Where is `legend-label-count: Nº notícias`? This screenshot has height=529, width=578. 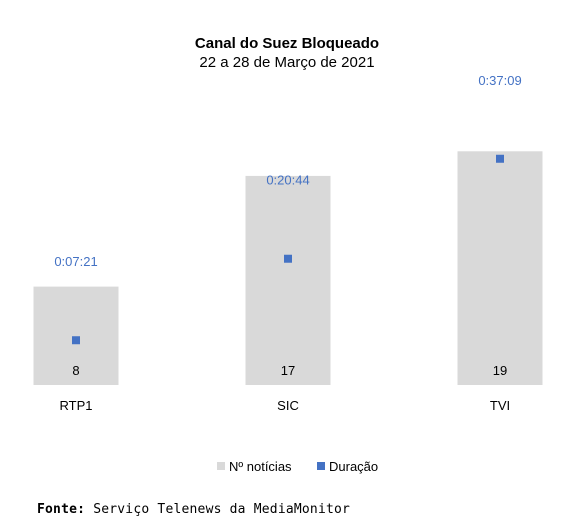
legend-label-count: Nº notícias is located at coordinates (260, 466).